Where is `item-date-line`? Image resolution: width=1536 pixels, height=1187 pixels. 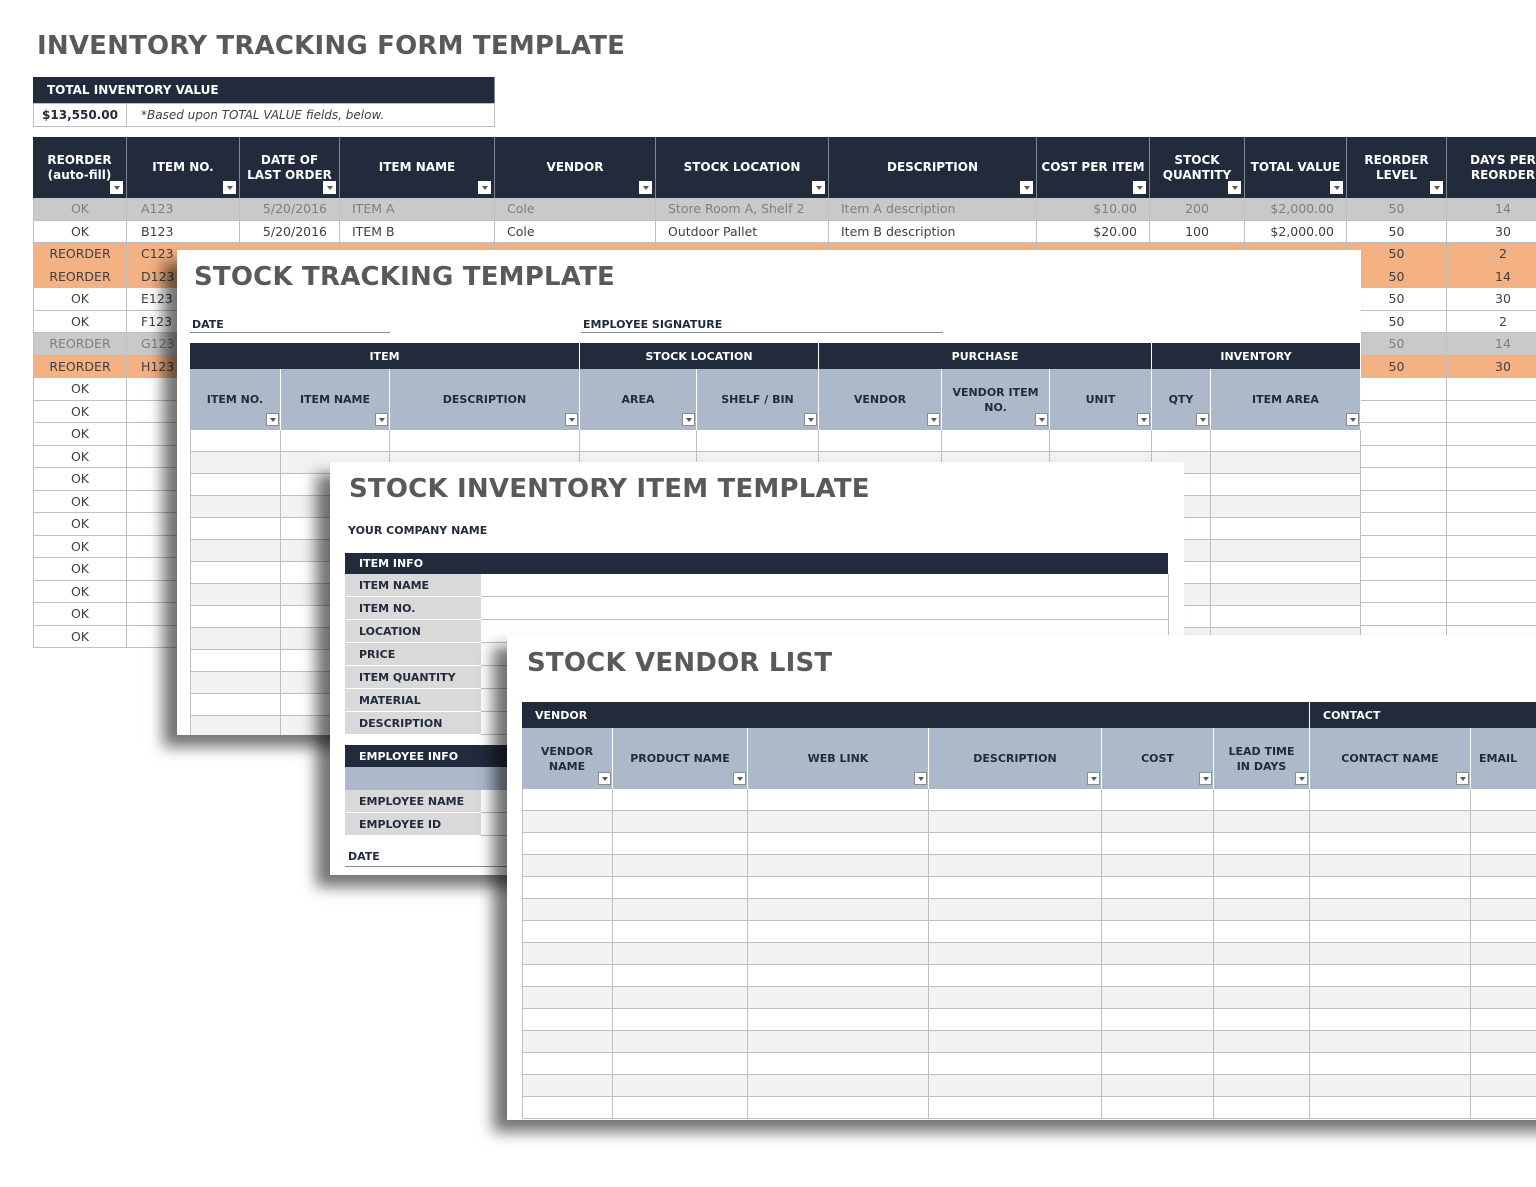
item-date-line is located at coordinates (495, 866).